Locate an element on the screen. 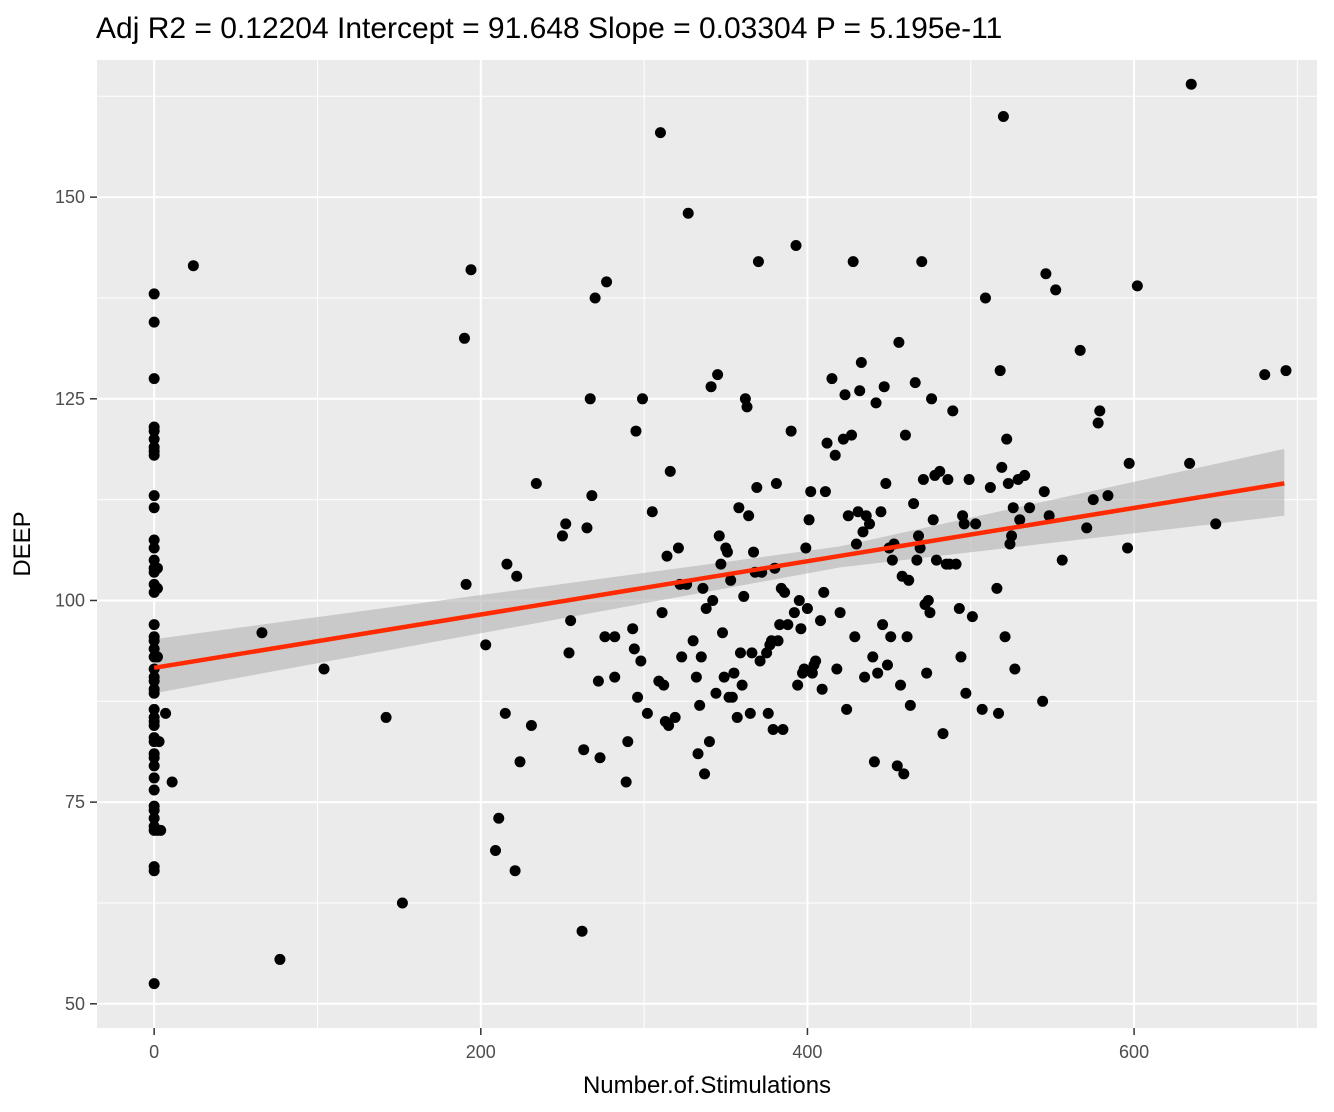 The height and width of the screenshot is (1112, 1334). x-tick-label: 200 is located at coordinates (481, 1052).